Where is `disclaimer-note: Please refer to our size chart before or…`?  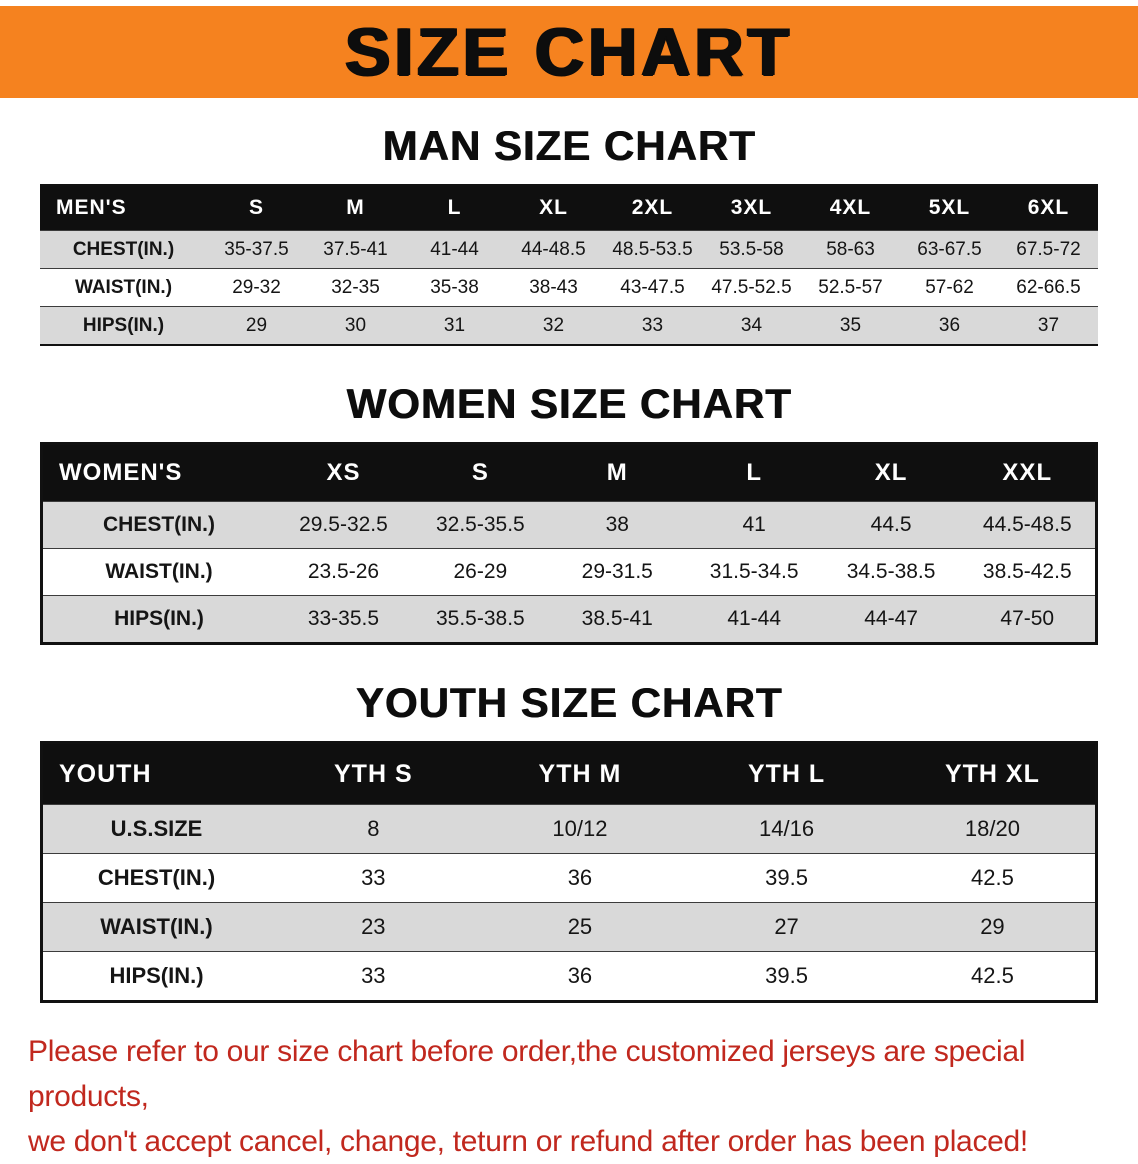 disclaimer-note: Please refer to our size chart before or… is located at coordinates (569, 1096).